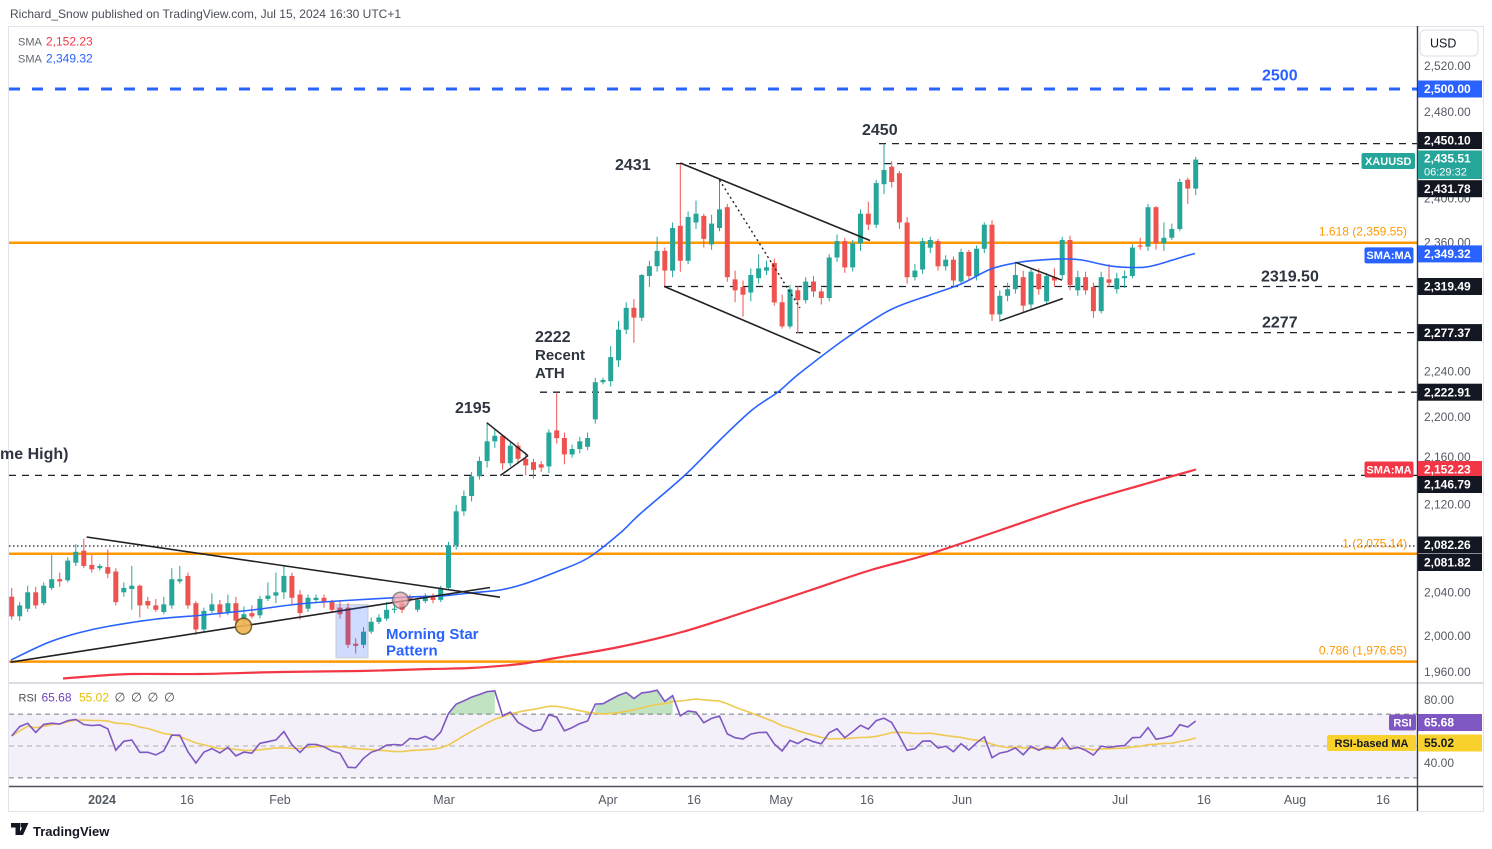  I want to click on svg-text: Mar, so click(444, 800).